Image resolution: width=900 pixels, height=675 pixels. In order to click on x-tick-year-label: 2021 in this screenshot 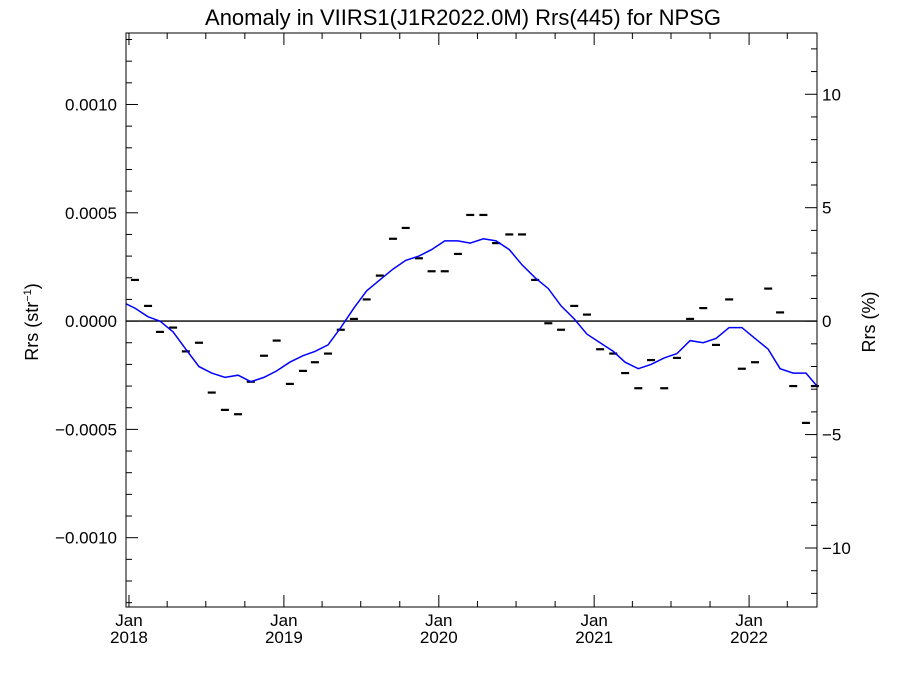, I will do `click(594, 637)`.